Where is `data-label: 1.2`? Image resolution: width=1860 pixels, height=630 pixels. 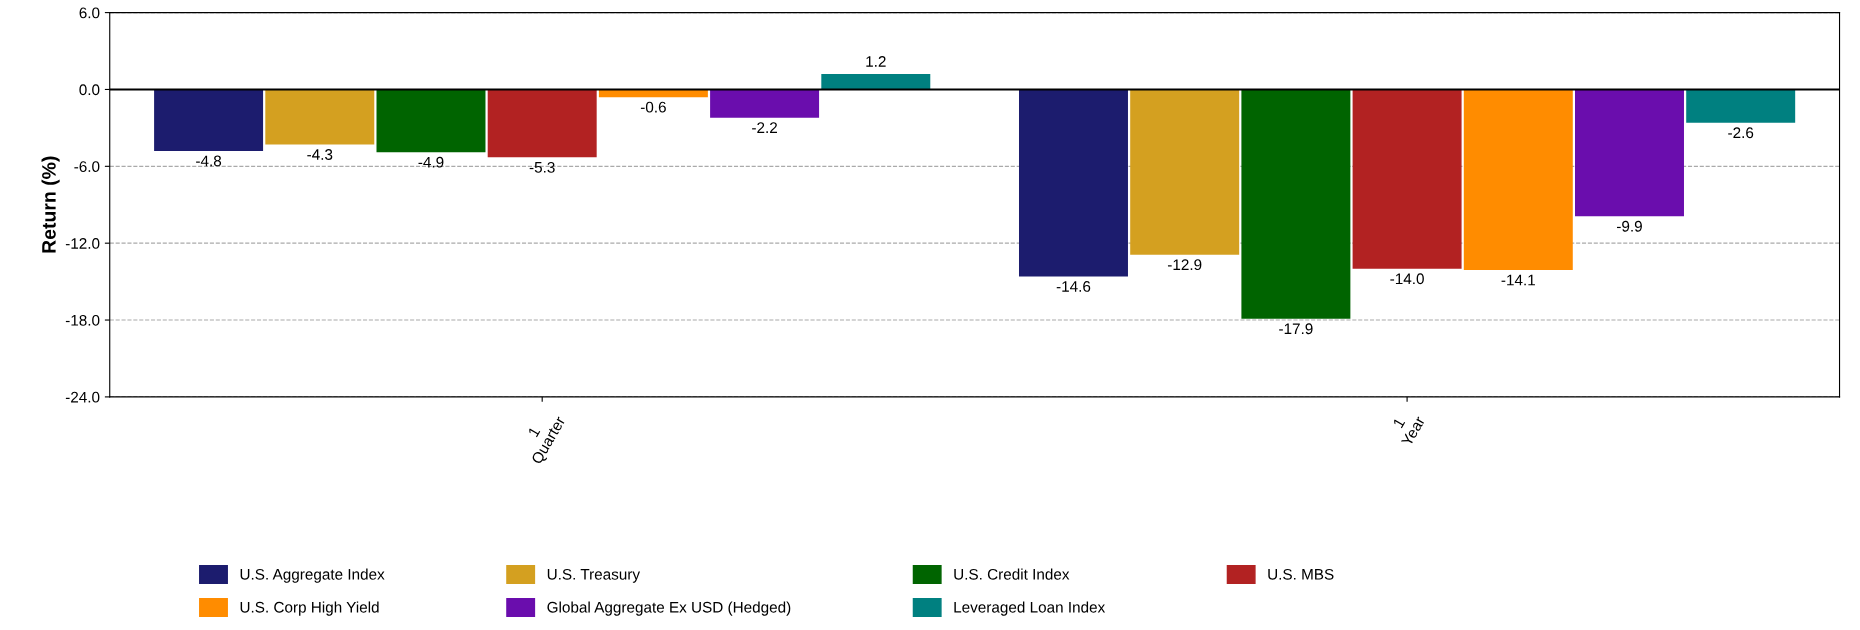
data-label: 1.2 is located at coordinates (876, 61).